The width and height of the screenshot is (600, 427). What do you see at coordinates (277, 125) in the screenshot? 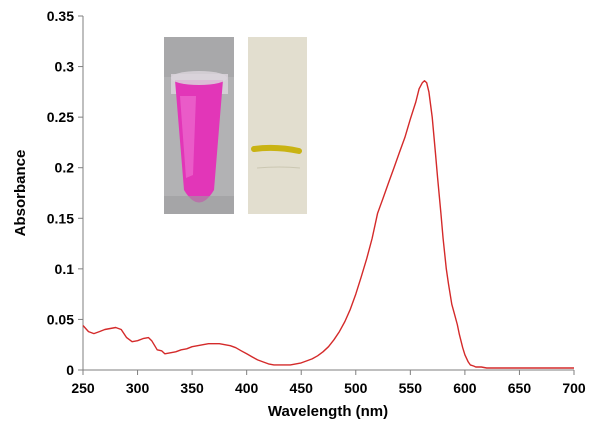
I see `inset-photo-strip` at bounding box center [277, 125].